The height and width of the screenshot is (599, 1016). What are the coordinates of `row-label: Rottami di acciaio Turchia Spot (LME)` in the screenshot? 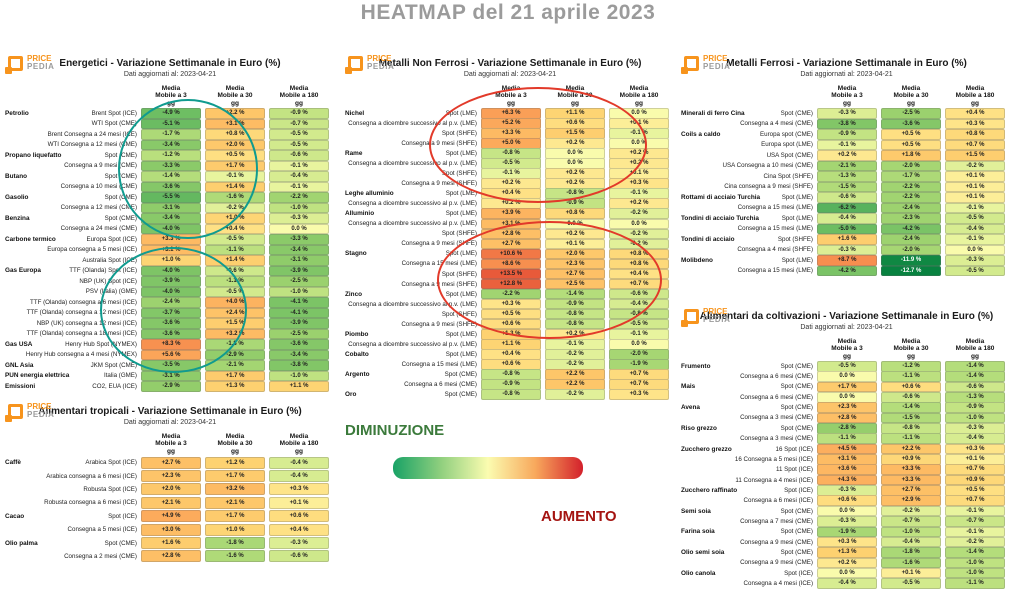 It's located at (747, 197).